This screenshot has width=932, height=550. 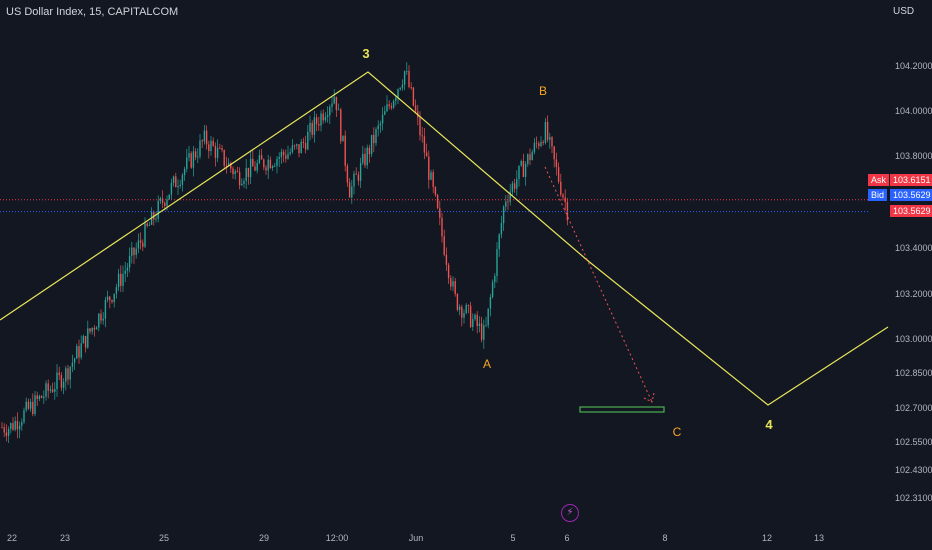 I want to click on time-tick-label: 22, so click(x=12, y=538).